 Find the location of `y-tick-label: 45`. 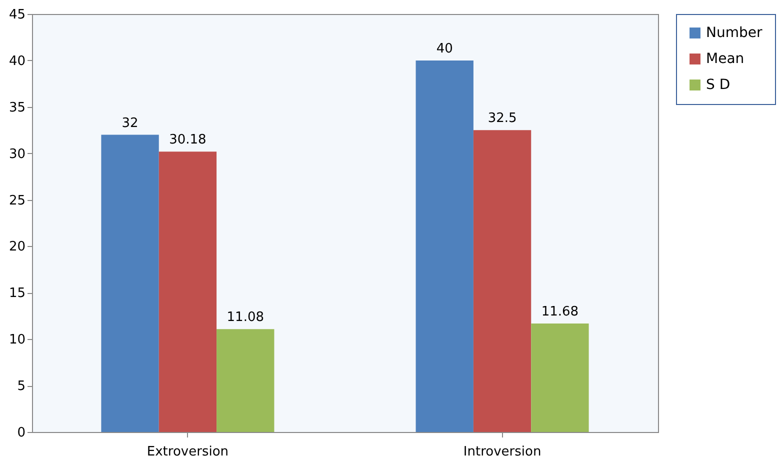

y-tick-label: 45 is located at coordinates (17, 15).